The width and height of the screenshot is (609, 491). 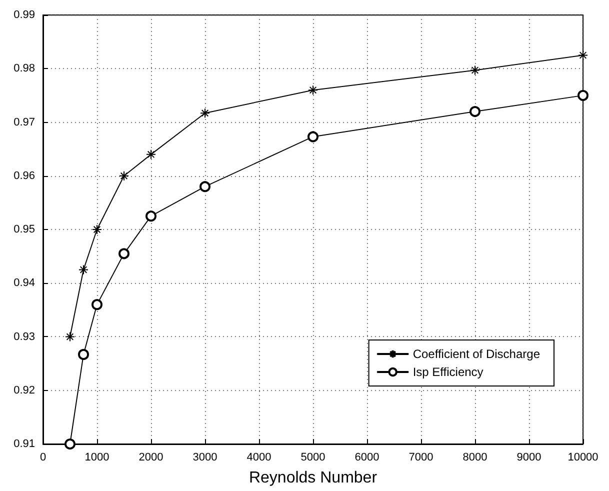 What do you see at coordinates (24, 336) in the screenshot?
I see `y-tick-label: 0.93` at bounding box center [24, 336].